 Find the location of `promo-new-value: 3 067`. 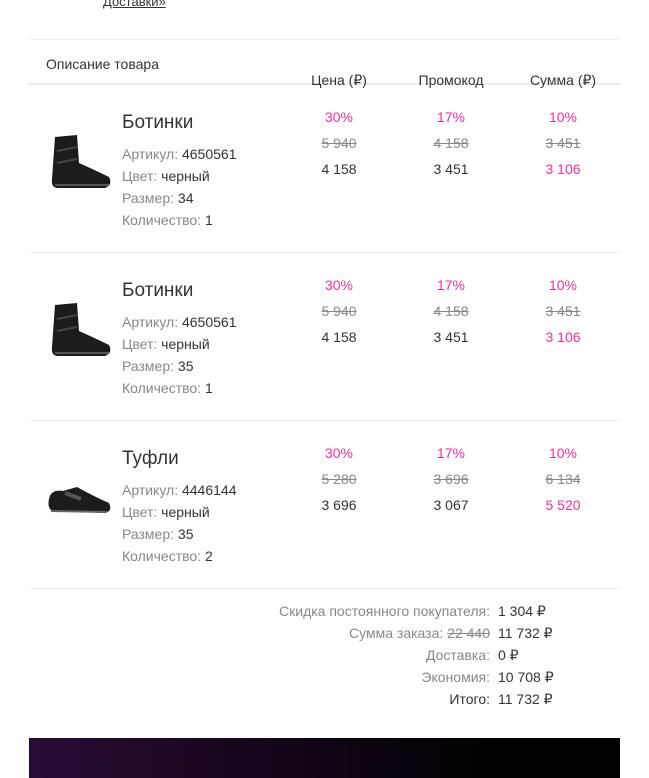

promo-new-value: 3 067 is located at coordinates (451, 505).